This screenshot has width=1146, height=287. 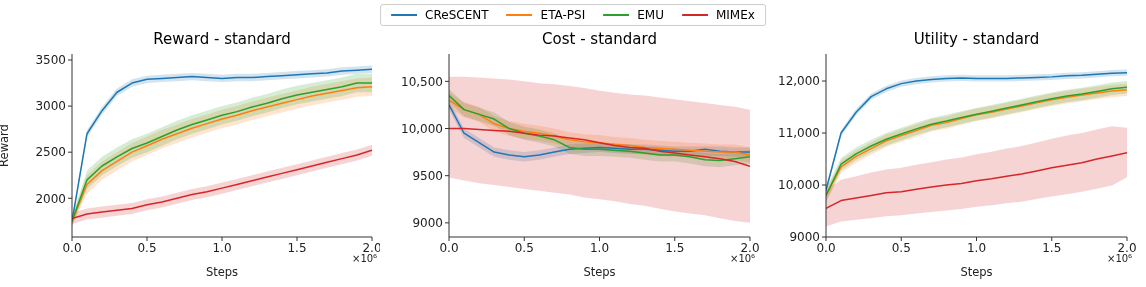 I want to click on chart-title: Cost - standard, so click(x=599, y=39).